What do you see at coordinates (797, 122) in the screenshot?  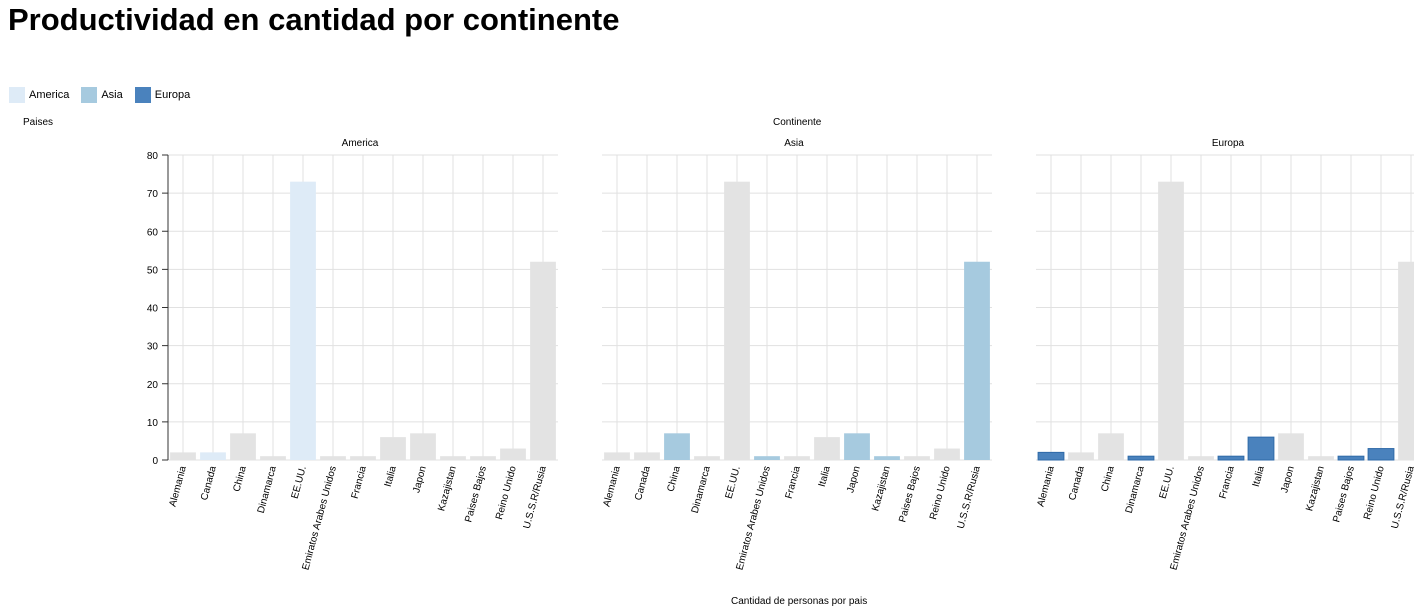 I see `facet-header: Continente` at bounding box center [797, 122].